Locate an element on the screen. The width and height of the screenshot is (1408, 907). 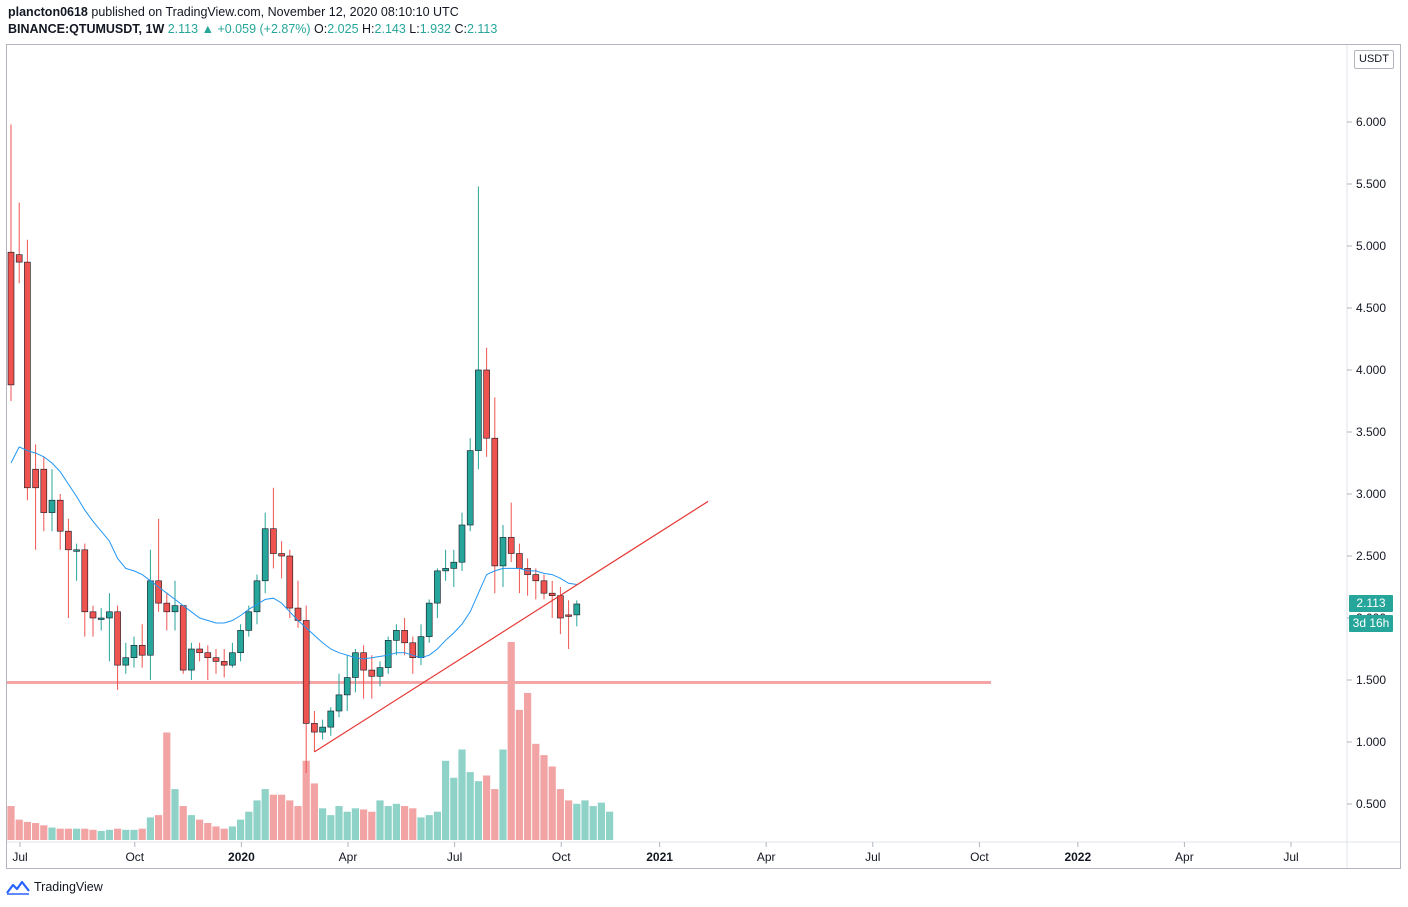
time-tick-label: Oct is located at coordinates (979, 857).